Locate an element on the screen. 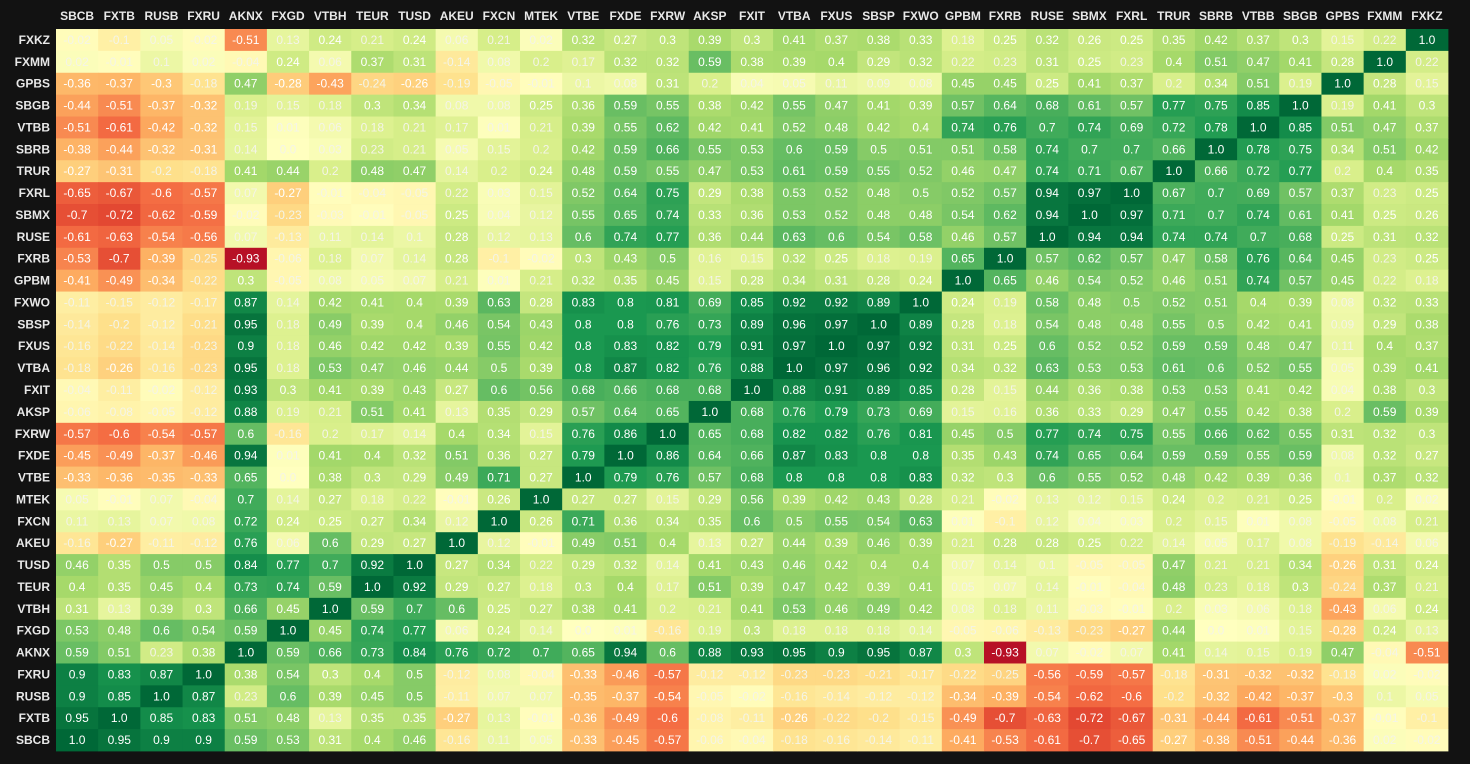 This screenshot has width=1470, height=764. column-label-ruse: RUSE is located at coordinates (1047, 16).